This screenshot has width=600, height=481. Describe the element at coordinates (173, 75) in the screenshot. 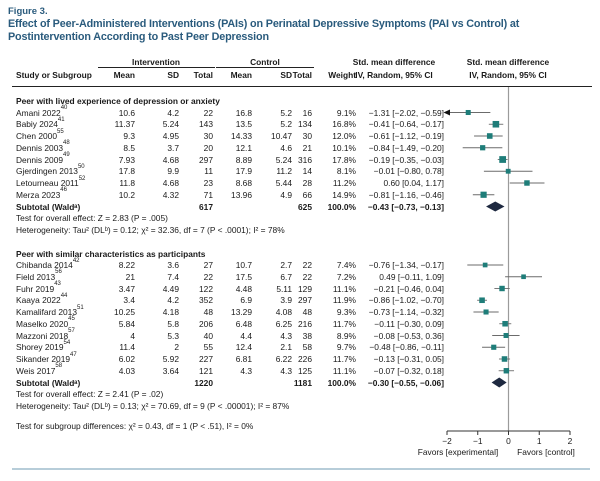

I see `intervention-sd-header: SD` at that location.